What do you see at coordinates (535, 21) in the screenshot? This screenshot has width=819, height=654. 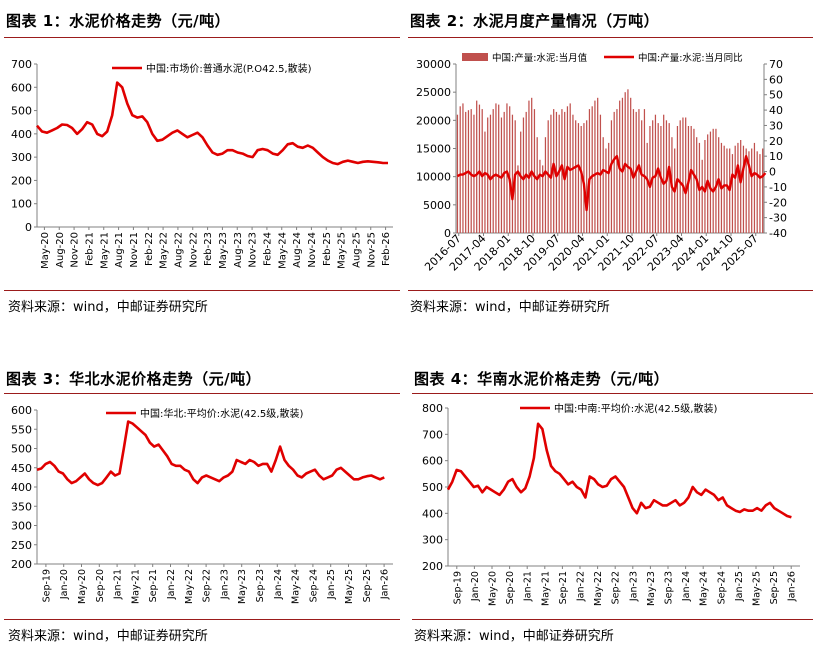 I see `chart2-title: 图表 2：水泥月度产量情况（万吨）` at bounding box center [535, 21].